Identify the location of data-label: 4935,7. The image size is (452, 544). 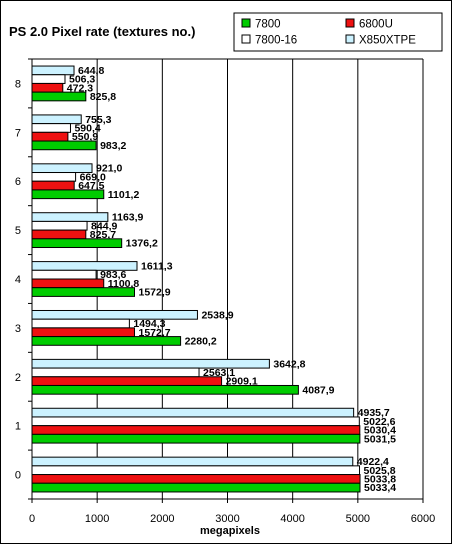
(374, 413).